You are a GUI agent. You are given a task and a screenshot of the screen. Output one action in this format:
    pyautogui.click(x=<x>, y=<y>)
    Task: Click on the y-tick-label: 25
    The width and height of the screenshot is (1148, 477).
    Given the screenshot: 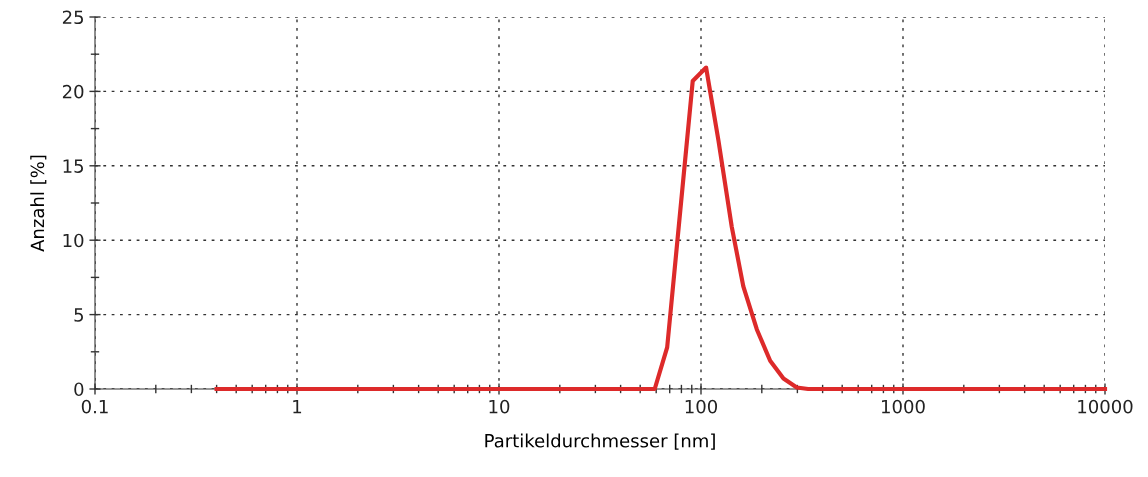 What is the action you would take?
    pyautogui.click(x=73, y=17)
    